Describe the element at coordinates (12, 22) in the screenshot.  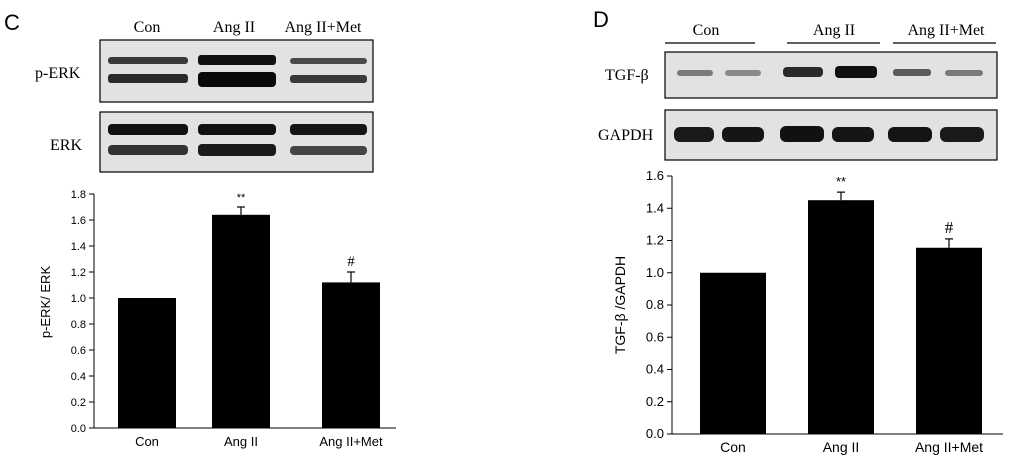
I see `panel-label-c: C` at that location.